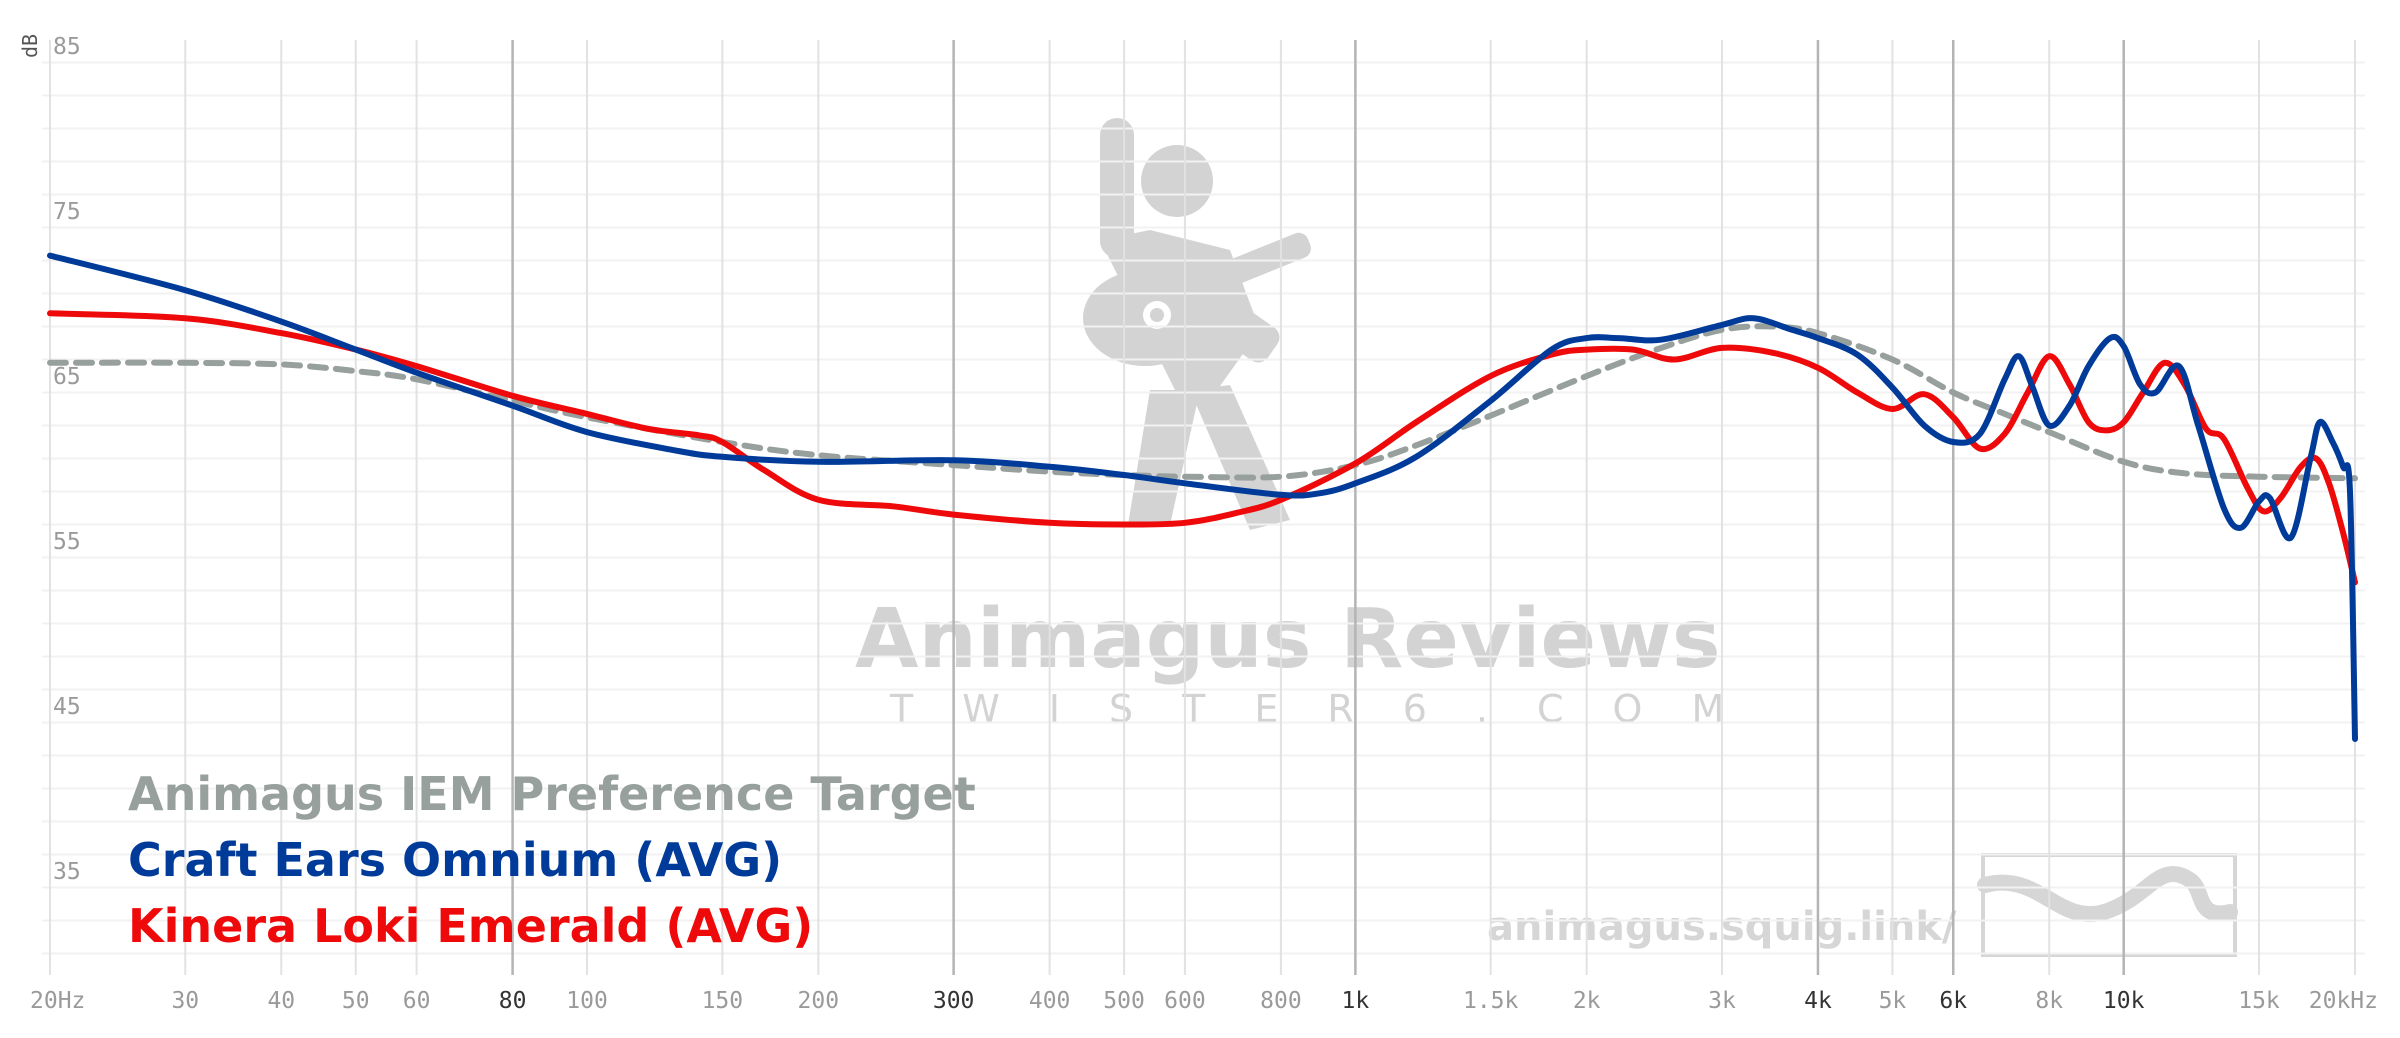 Image resolution: width=2400 pixels, height=1038 pixels. I want to click on legend-entry: Animagus IEM Preference Target, so click(552, 794).